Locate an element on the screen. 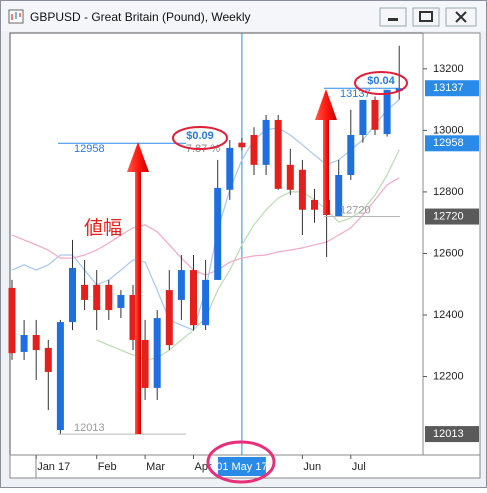 The image size is (487, 493). measure-change: $0.04 is located at coordinates (381, 81).